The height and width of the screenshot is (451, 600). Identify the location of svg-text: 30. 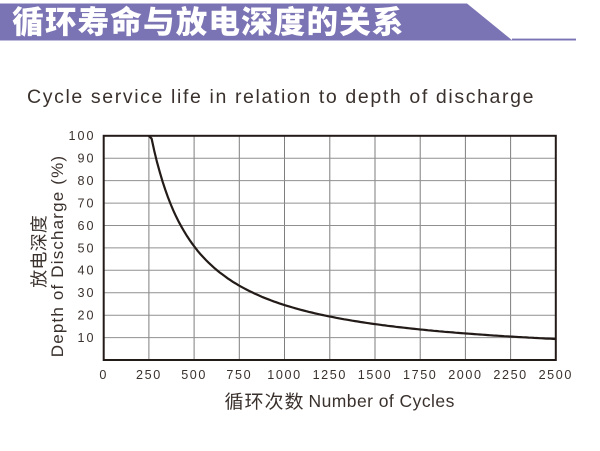
(86, 293).